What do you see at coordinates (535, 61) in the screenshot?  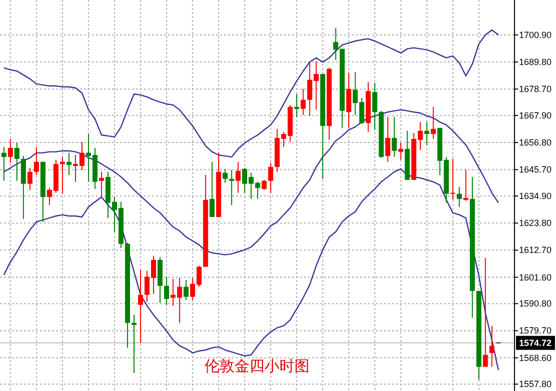 I see `y-tick-label: 1689.80` at bounding box center [535, 61].